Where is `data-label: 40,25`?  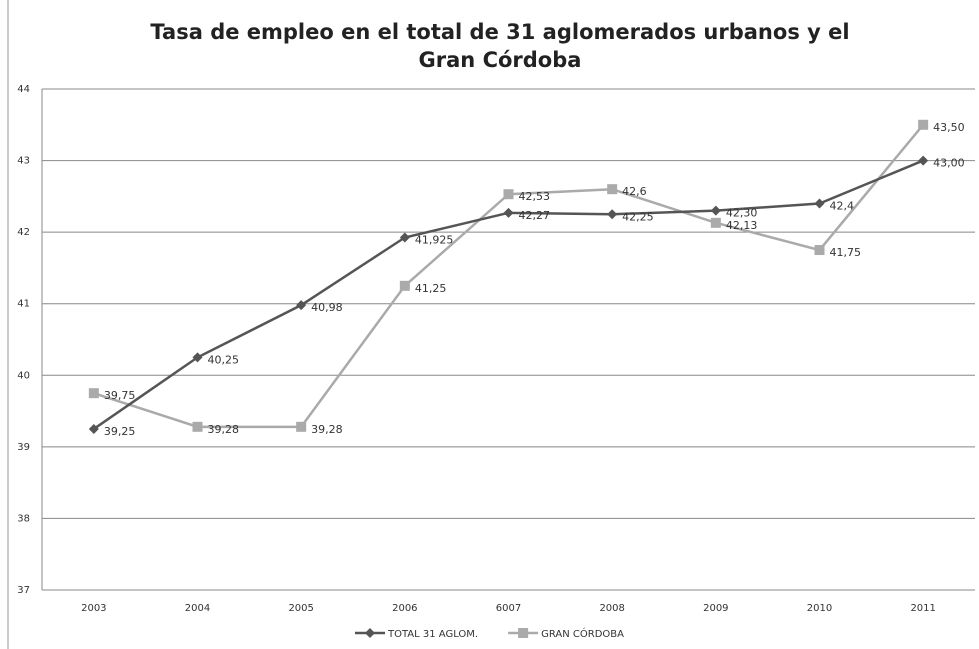
data-label: 40,25 is located at coordinates (224, 359).